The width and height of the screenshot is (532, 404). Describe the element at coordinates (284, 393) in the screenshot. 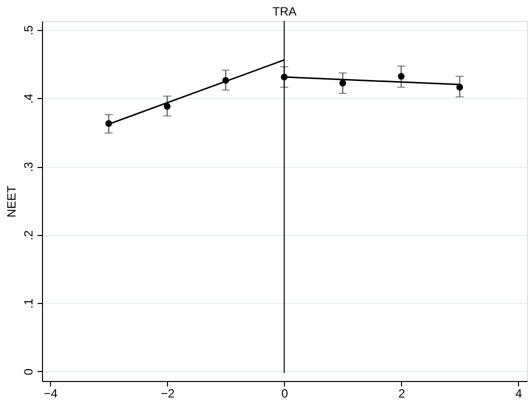

I see `x-tick-label: 0` at that location.